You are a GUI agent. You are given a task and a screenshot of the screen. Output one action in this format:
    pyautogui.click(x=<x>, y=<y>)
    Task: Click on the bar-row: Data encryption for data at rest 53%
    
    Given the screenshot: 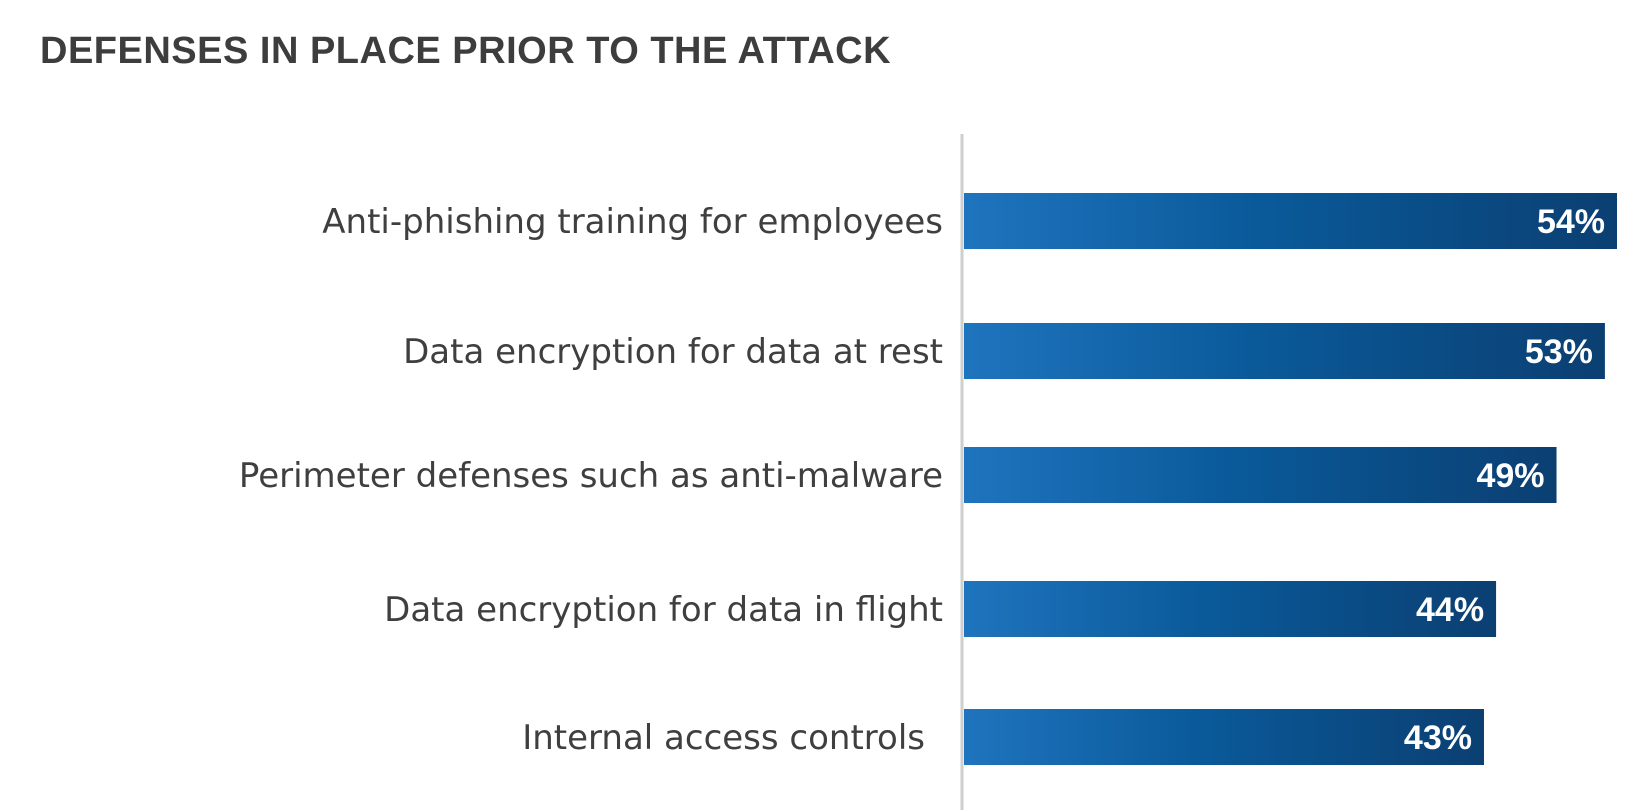 What is the action you would take?
    pyautogui.click(x=1004, y=351)
    